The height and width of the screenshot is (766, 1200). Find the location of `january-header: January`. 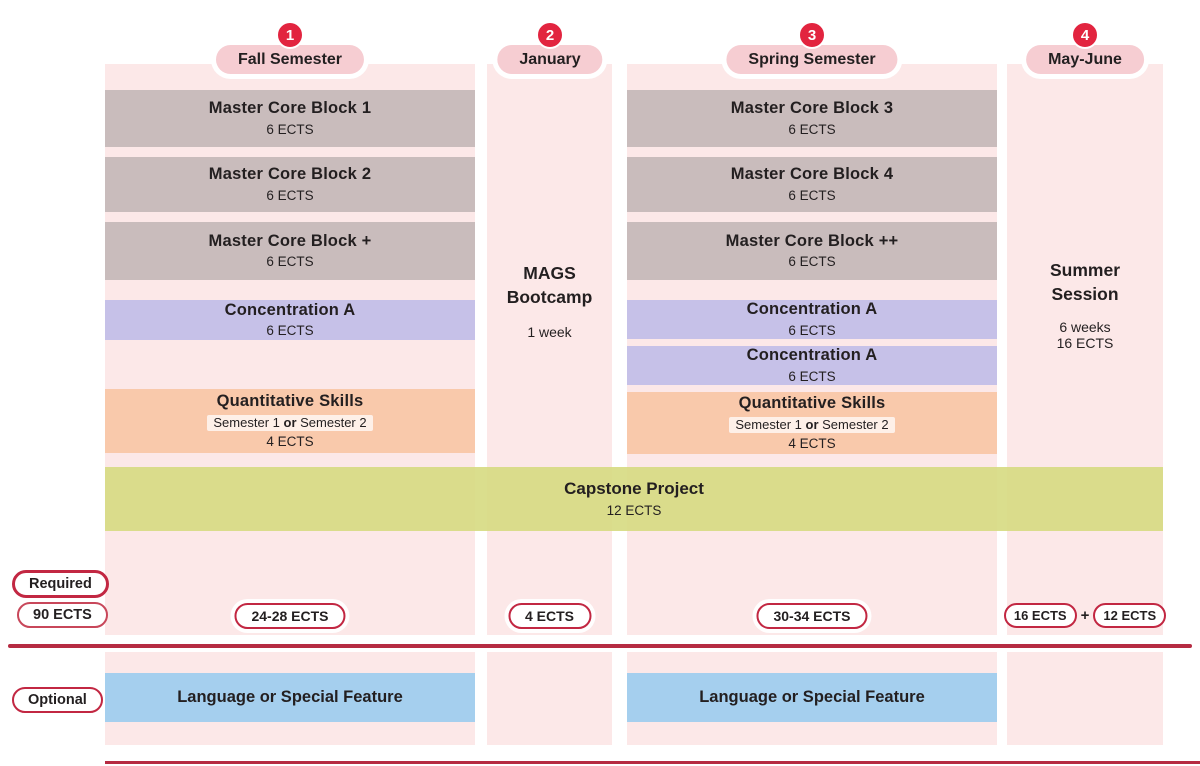

january-header: January is located at coordinates (550, 59).